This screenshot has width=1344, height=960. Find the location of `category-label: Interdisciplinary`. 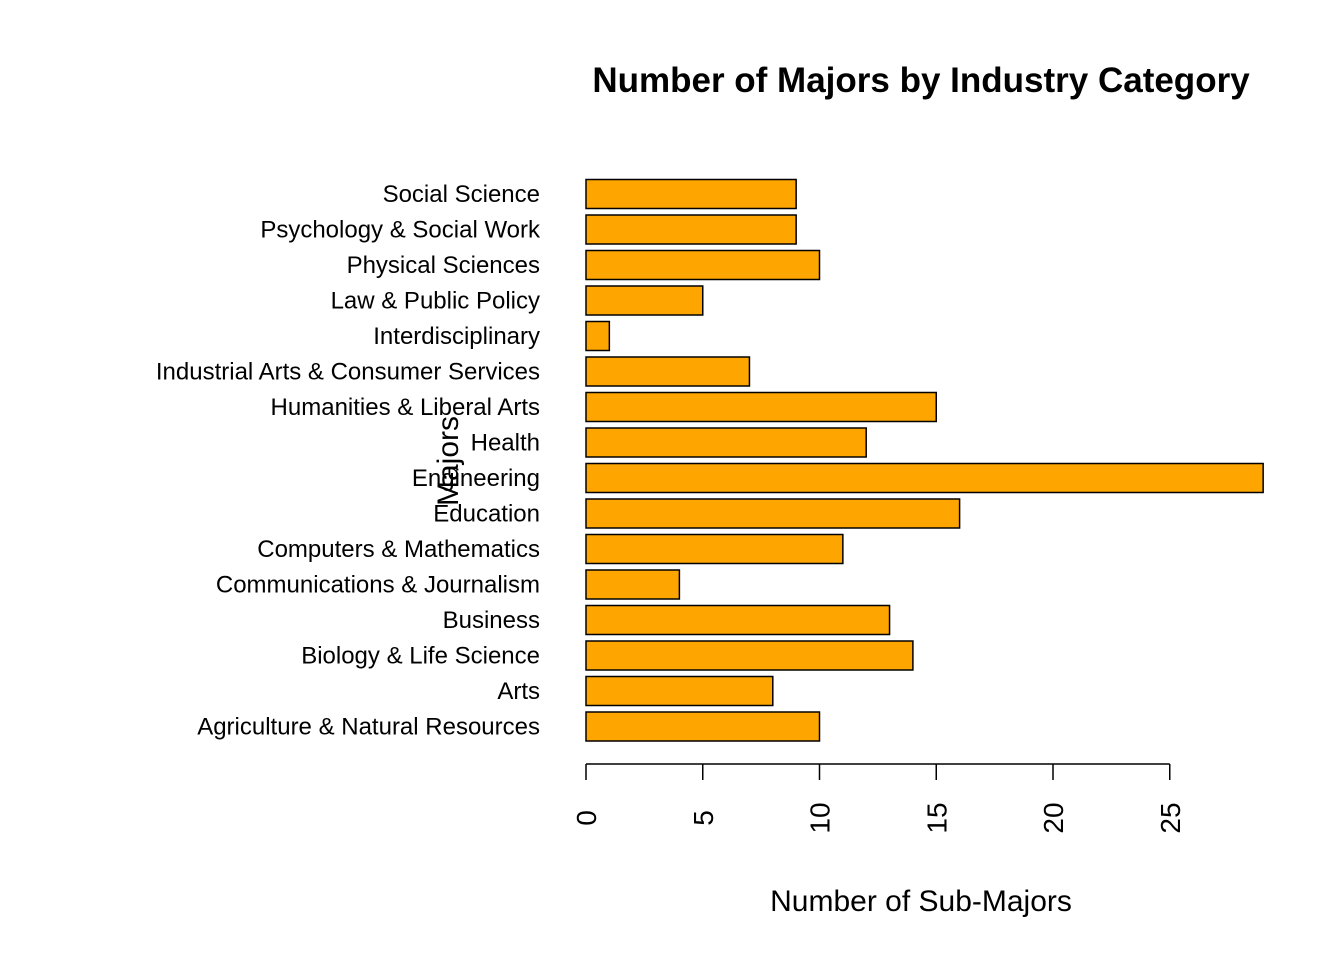

category-label: Interdisciplinary is located at coordinates (456, 336).